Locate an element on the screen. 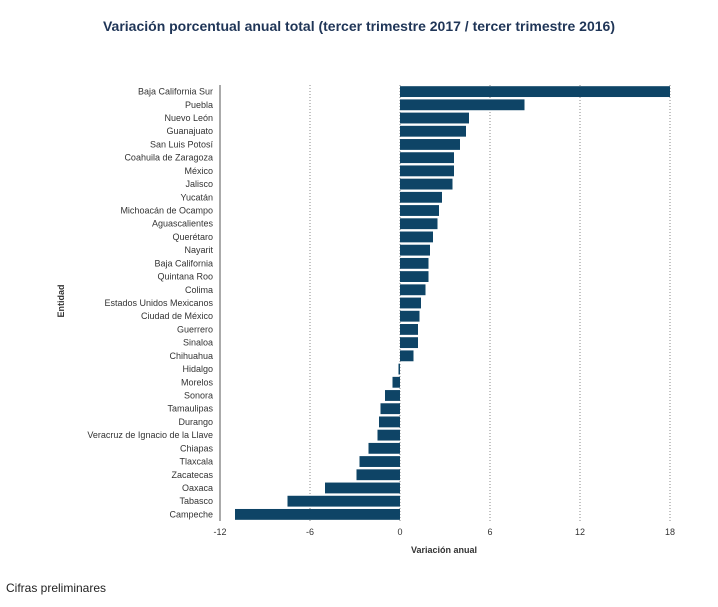 This screenshot has height=607, width=718. category-label: Hidalgo is located at coordinates (197, 369).